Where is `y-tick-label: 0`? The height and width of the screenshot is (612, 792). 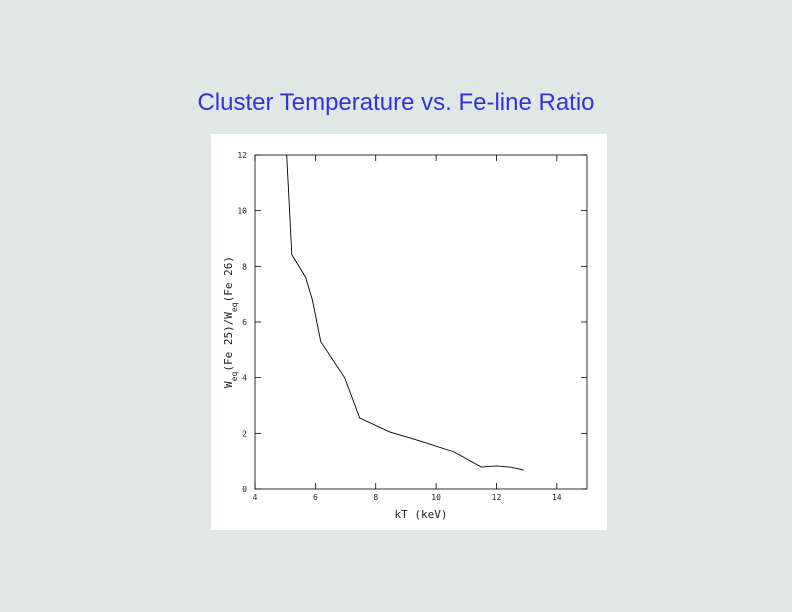
y-tick-label: 0 is located at coordinates (244, 489).